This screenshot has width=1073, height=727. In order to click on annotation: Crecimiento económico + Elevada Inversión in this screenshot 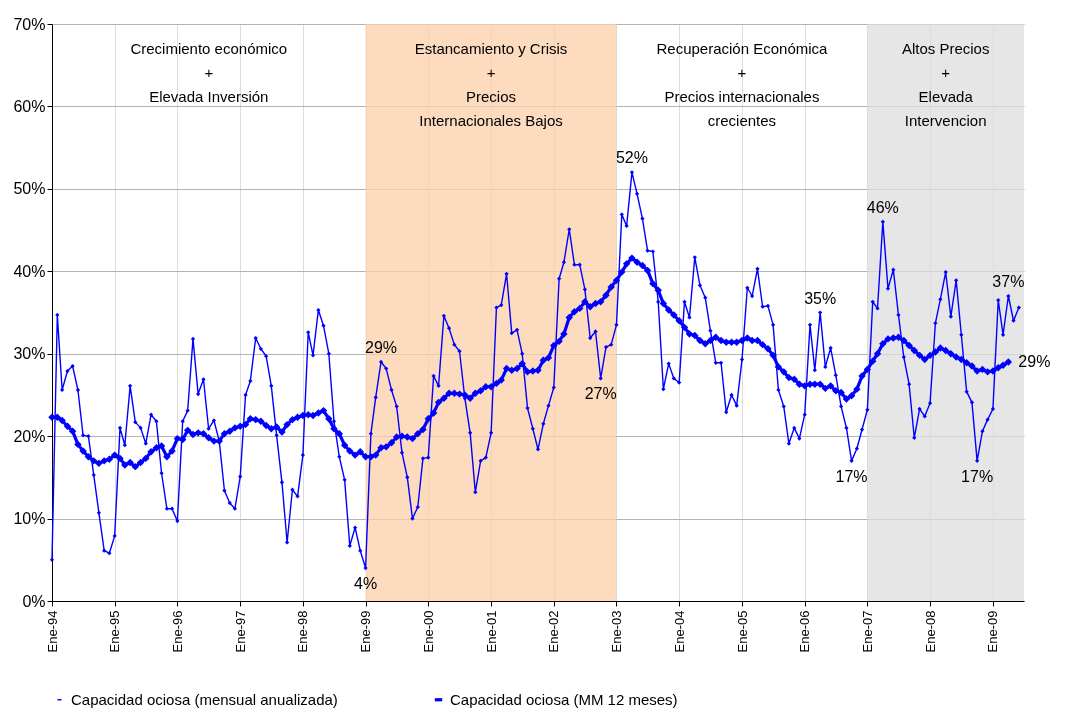, I will do `click(209, 72)`.